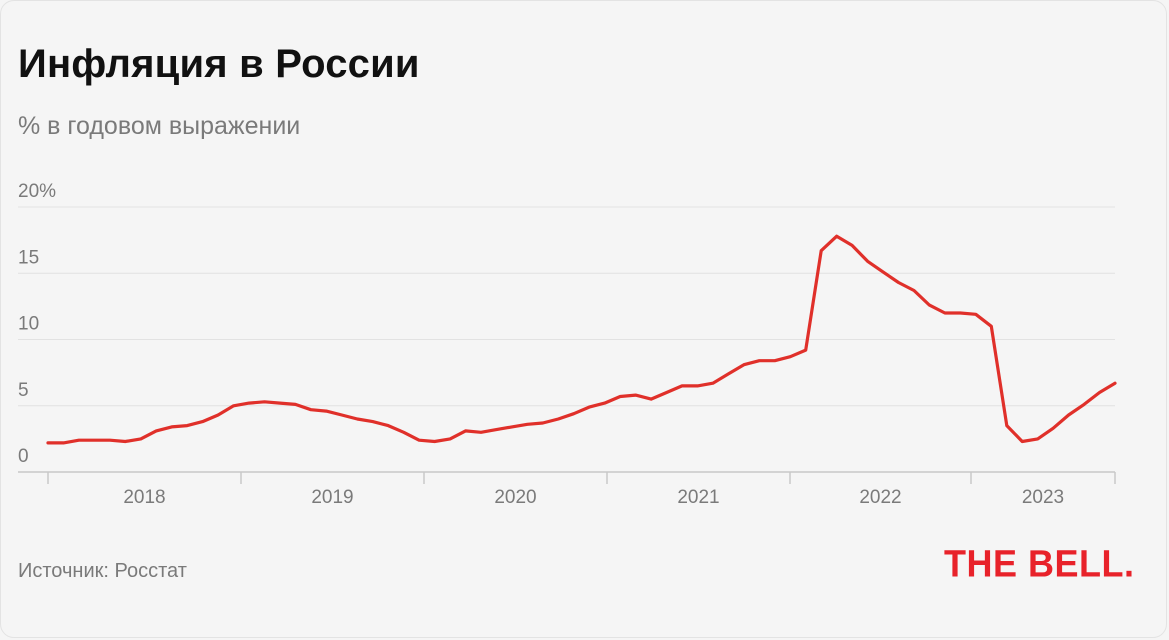 This screenshot has height=640, width=1169. I want to click on x-tick-label: 2019, so click(332, 497).